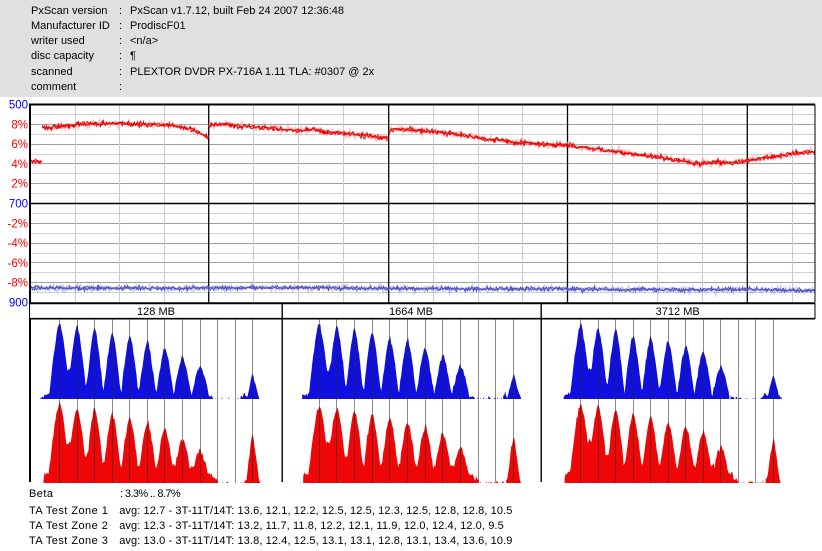 The image size is (822, 551). I want to click on svg-text: -8%, so click(18, 284).